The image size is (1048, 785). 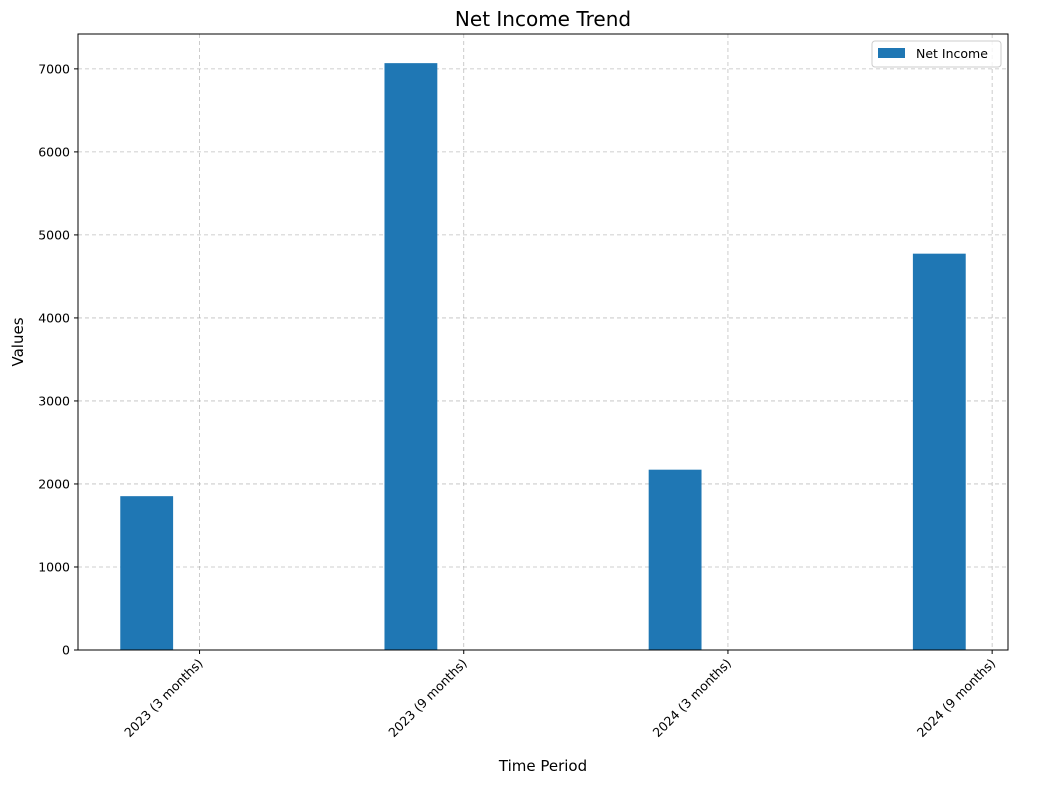 I want to click on y-tick-label: 3000, so click(x=54, y=400).